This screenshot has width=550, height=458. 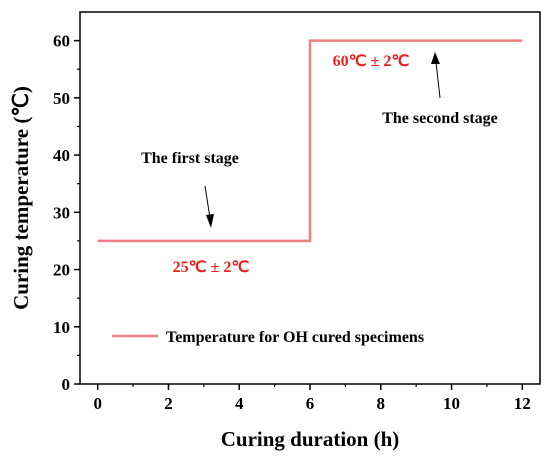 I want to click on x-tick-label: 2, so click(x=168, y=403).